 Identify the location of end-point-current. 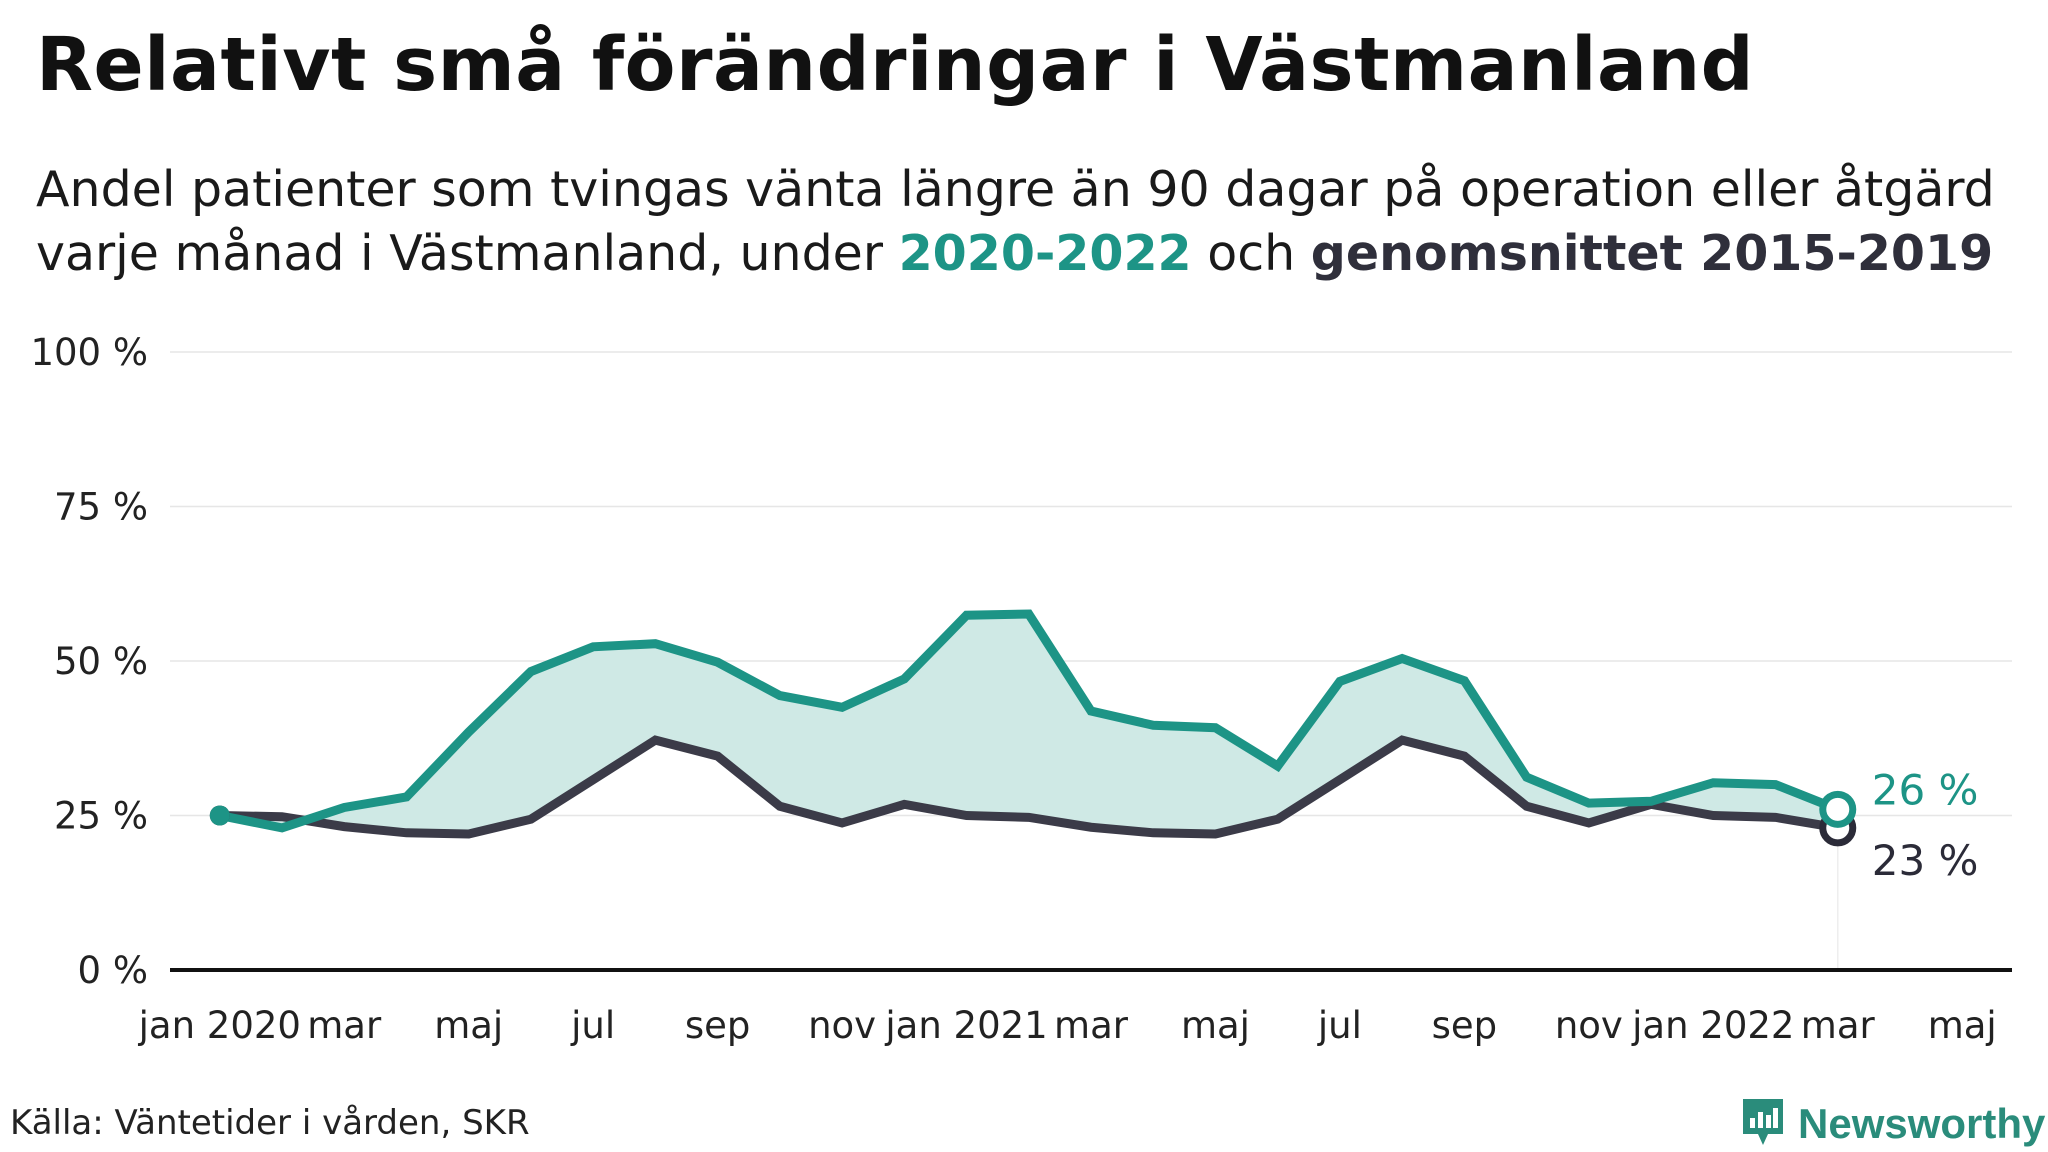
(1838, 809).